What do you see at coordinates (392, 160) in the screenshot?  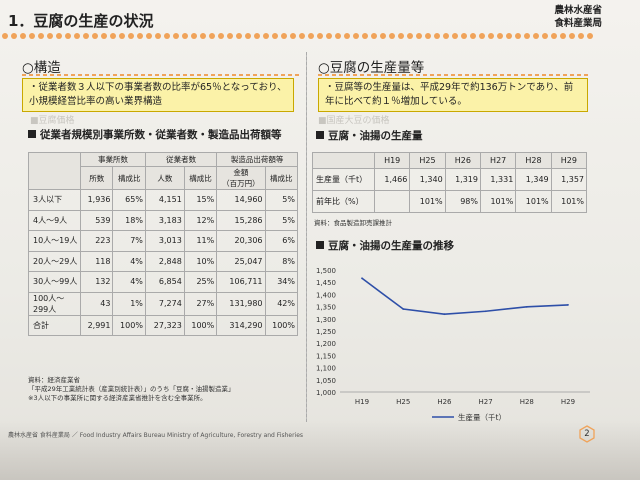 I see `year-header-cell: H19` at bounding box center [392, 160].